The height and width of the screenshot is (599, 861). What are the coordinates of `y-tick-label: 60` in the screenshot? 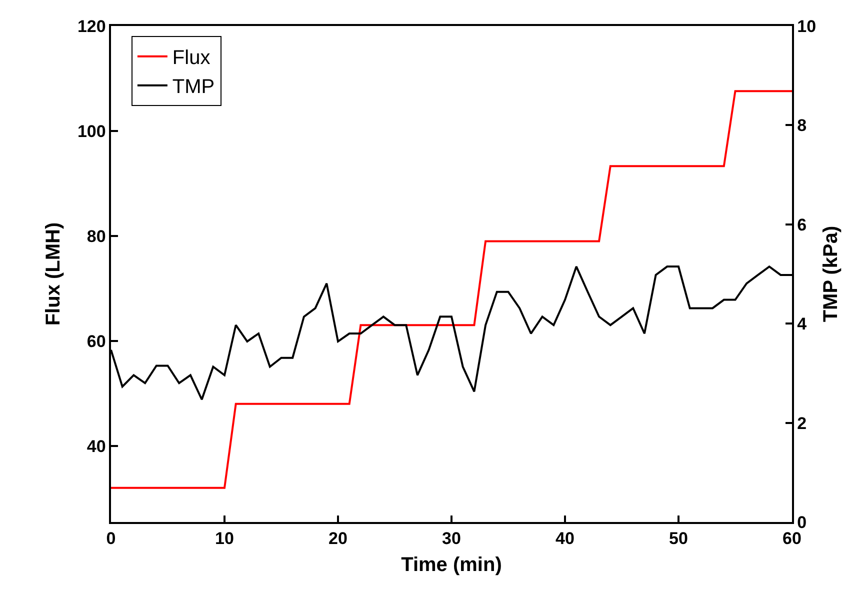 It's located at (96, 341).